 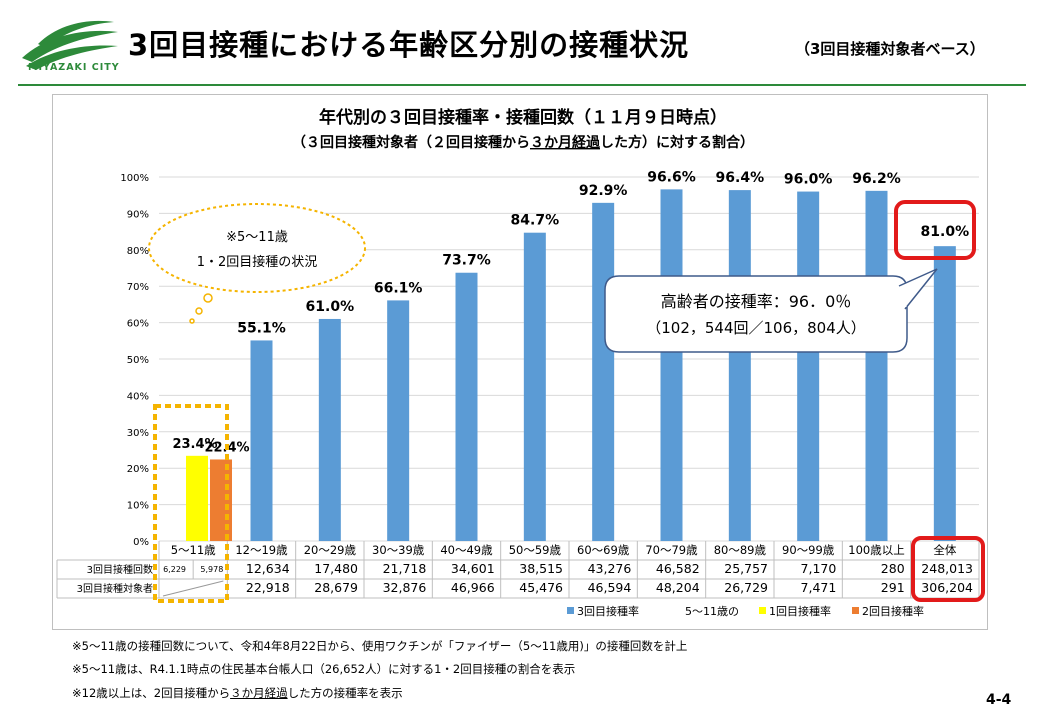 I want to click on legend-swatch-dose3, so click(x=570, y=610).